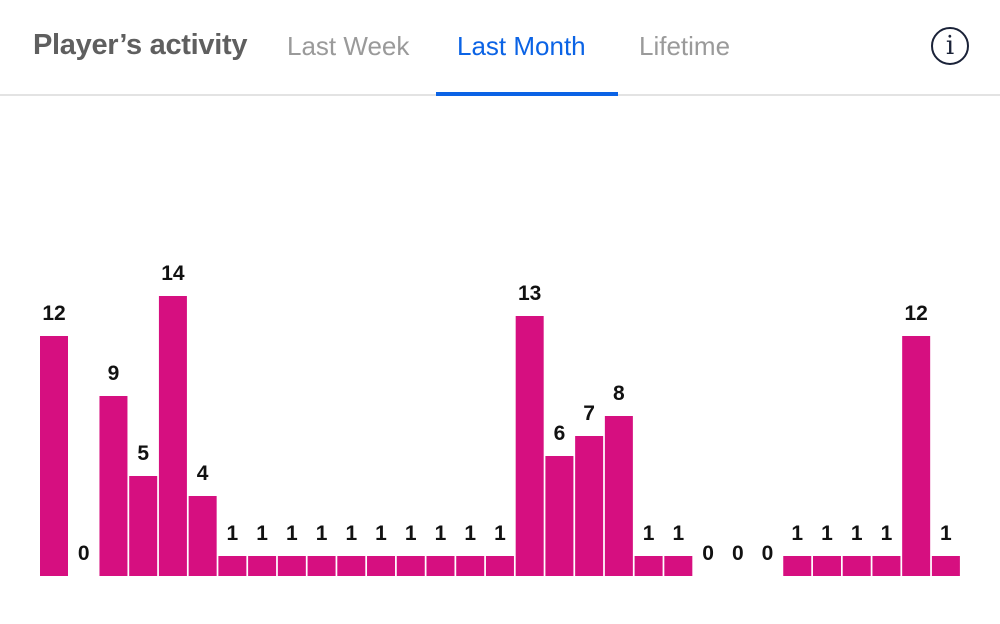  Describe the element at coordinates (114, 373) in the screenshot. I see `data-label: 9` at that location.